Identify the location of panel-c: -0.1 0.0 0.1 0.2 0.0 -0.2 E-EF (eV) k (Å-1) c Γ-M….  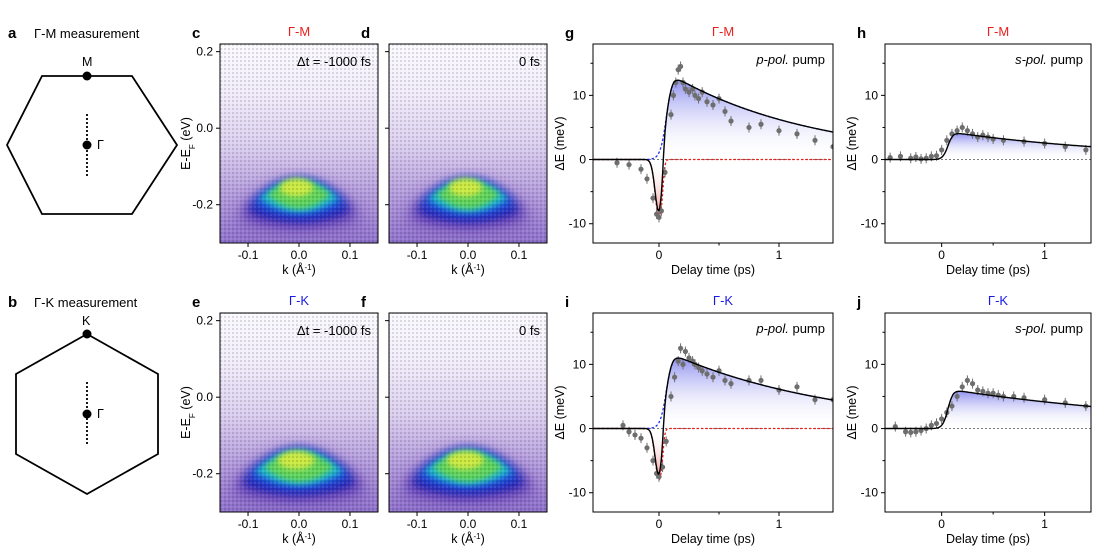
(279, 150).